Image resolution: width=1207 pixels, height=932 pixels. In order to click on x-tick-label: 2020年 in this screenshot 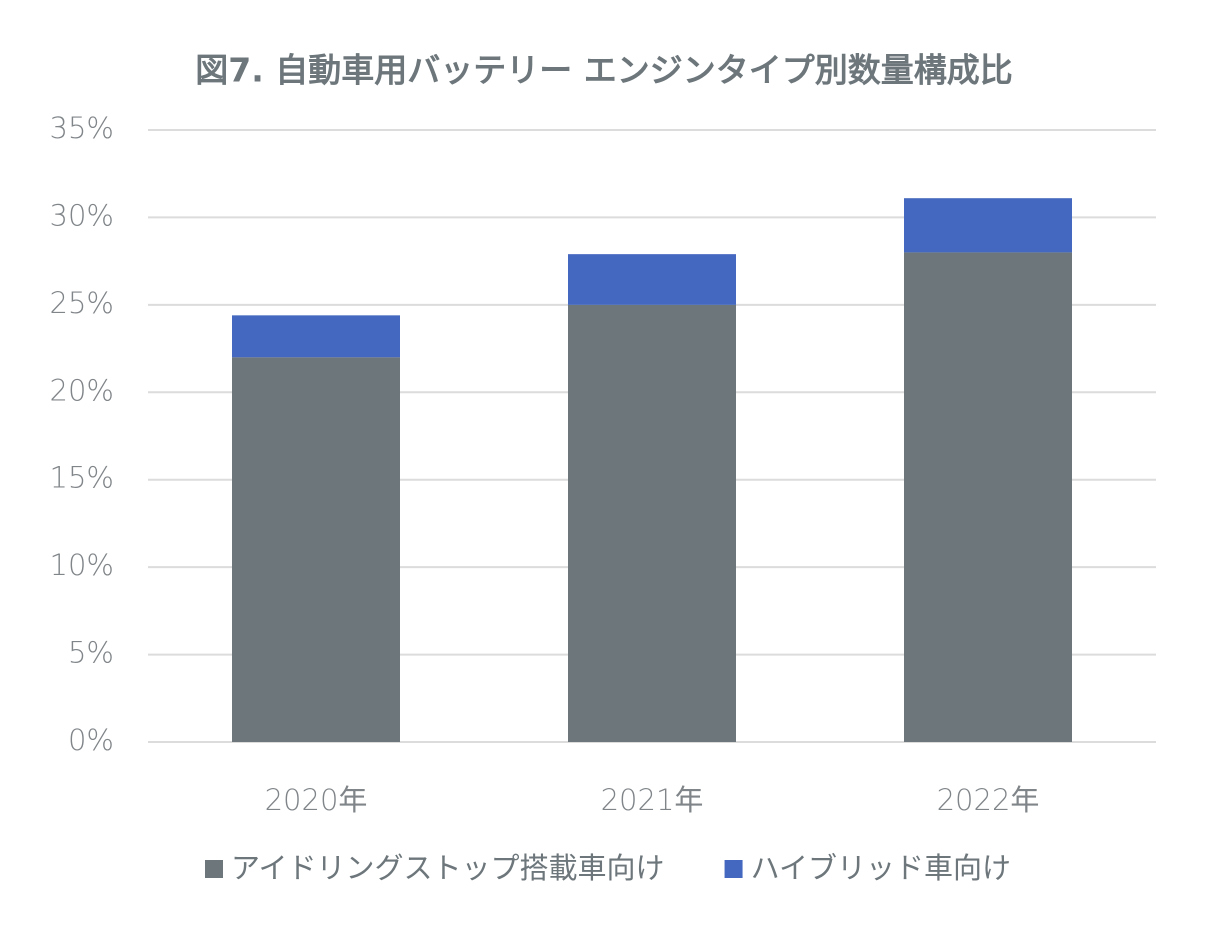, I will do `click(316, 800)`.